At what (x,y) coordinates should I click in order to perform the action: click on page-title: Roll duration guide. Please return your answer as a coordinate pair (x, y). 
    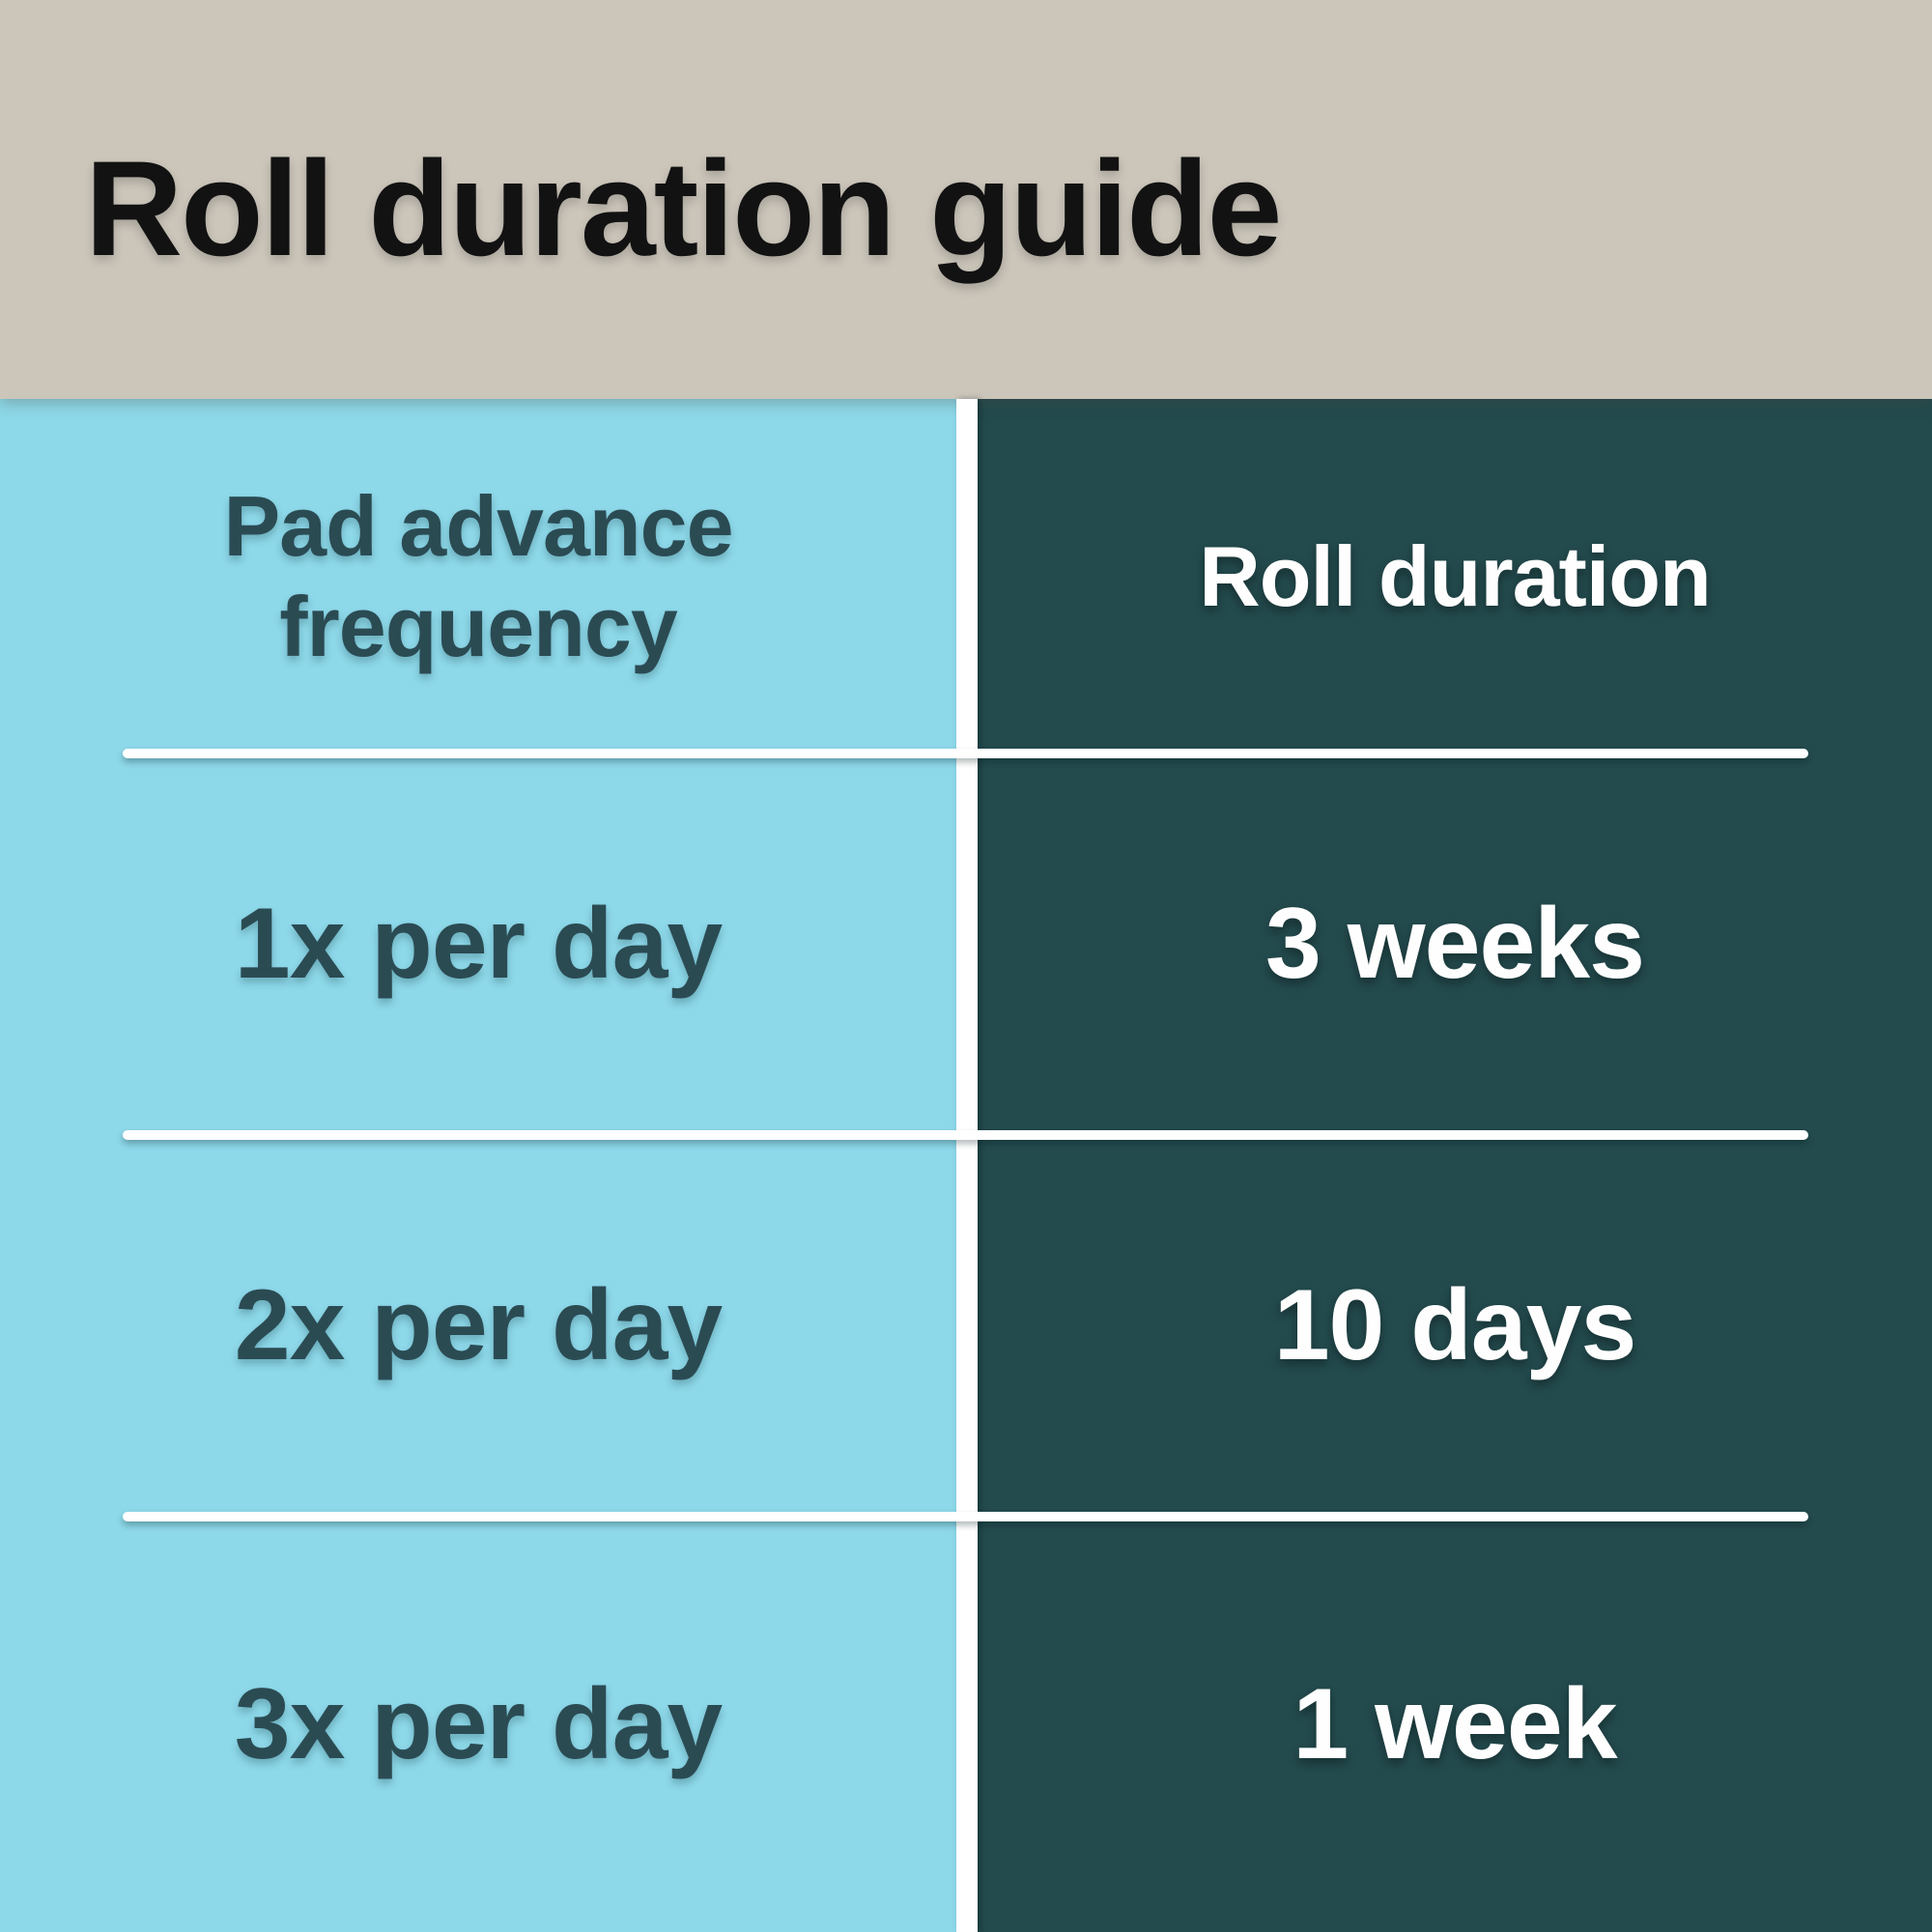
    Looking at the image, I should click on (683, 207).